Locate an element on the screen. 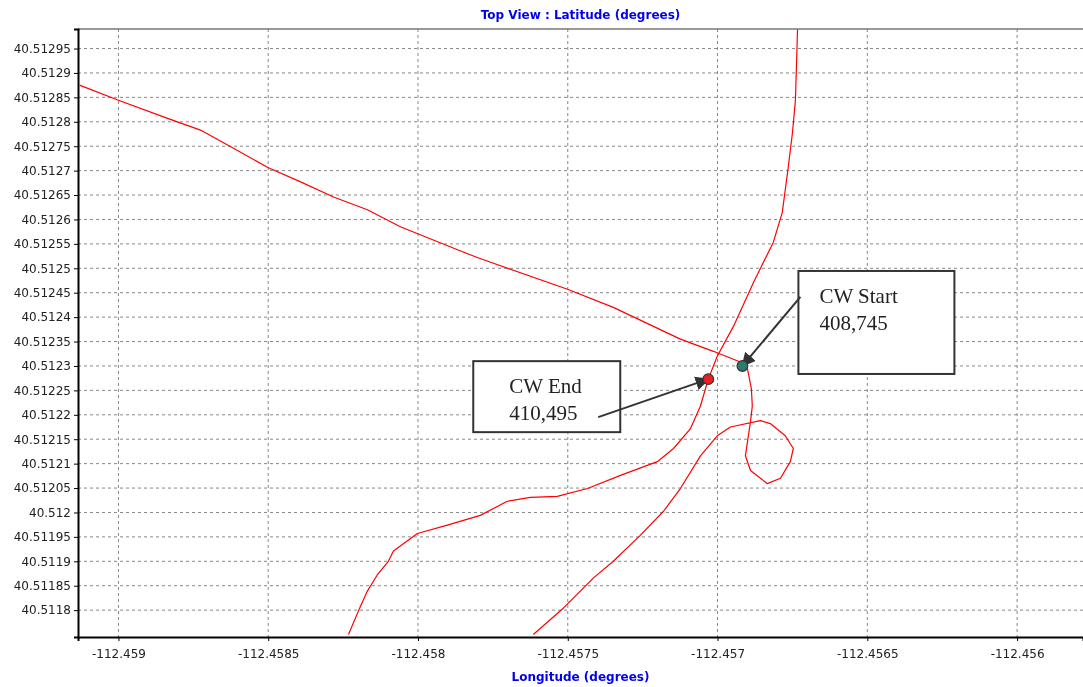  x-tick-label: -112.4565 is located at coordinates (868, 654).